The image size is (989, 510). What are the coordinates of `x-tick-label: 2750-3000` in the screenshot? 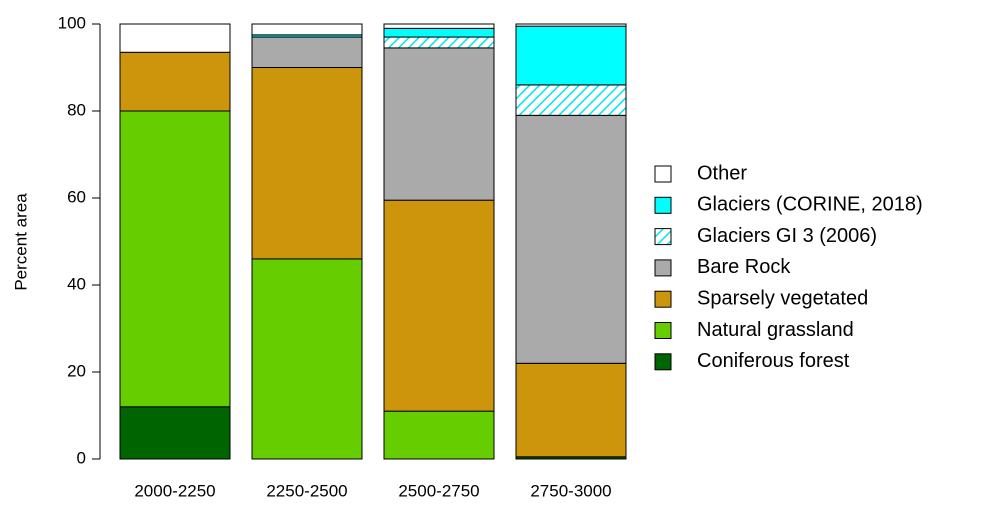 It's located at (570, 490).